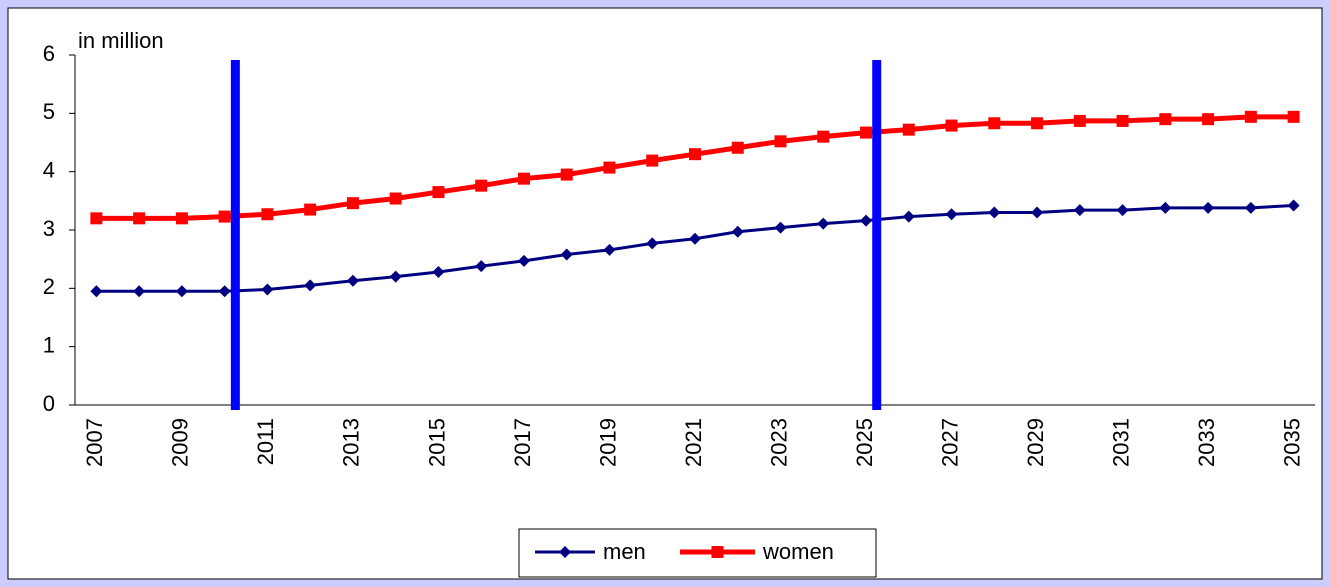 Image resolution: width=1330 pixels, height=587 pixels. Describe the element at coordinates (1206, 442) in the screenshot. I see `x-tick-label: 2033` at that location.